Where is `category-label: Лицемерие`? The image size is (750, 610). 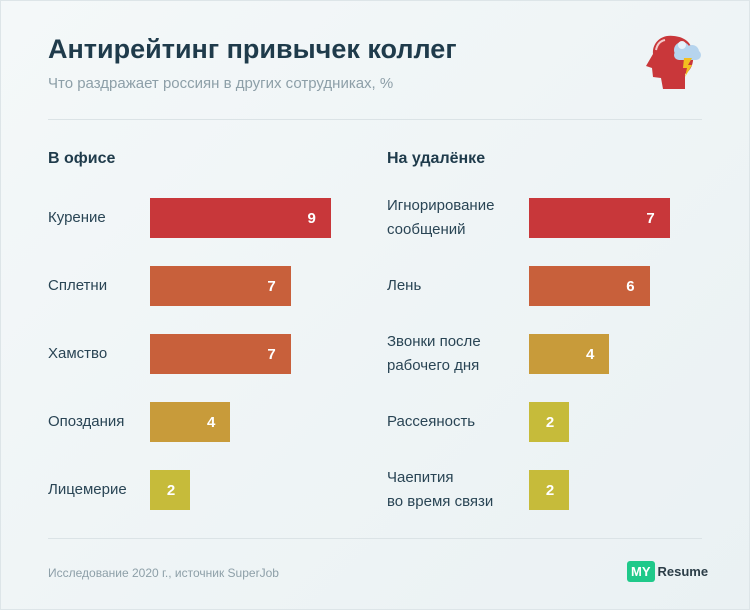 category-label: Лицемерие is located at coordinates (87, 489).